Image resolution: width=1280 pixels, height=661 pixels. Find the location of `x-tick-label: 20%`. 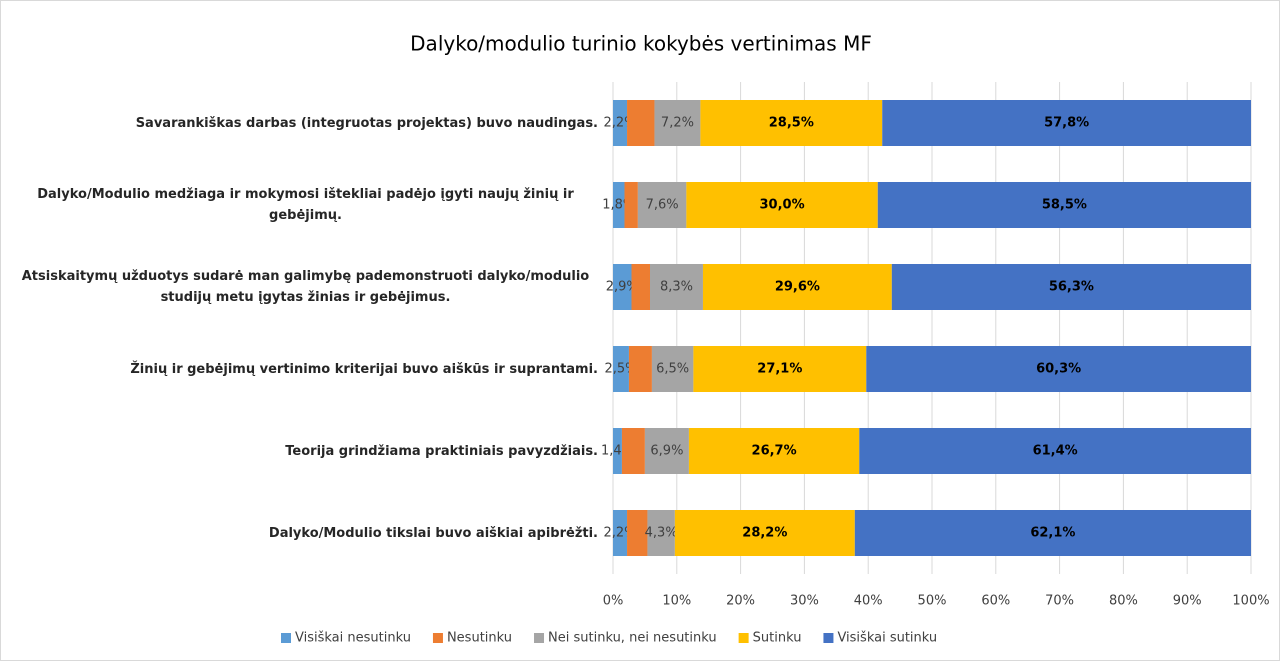

x-tick-label: 20% is located at coordinates (740, 601).